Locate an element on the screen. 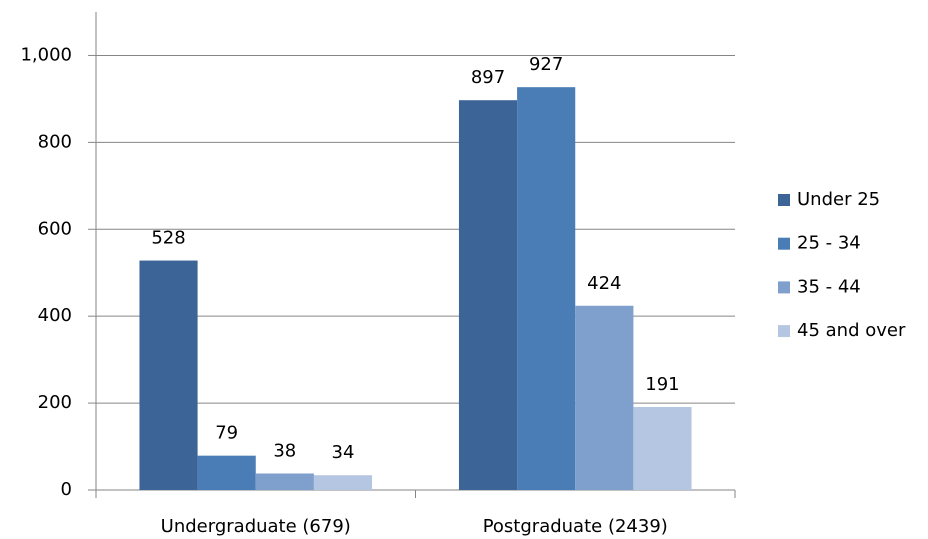  data-label: 79 is located at coordinates (226, 433).